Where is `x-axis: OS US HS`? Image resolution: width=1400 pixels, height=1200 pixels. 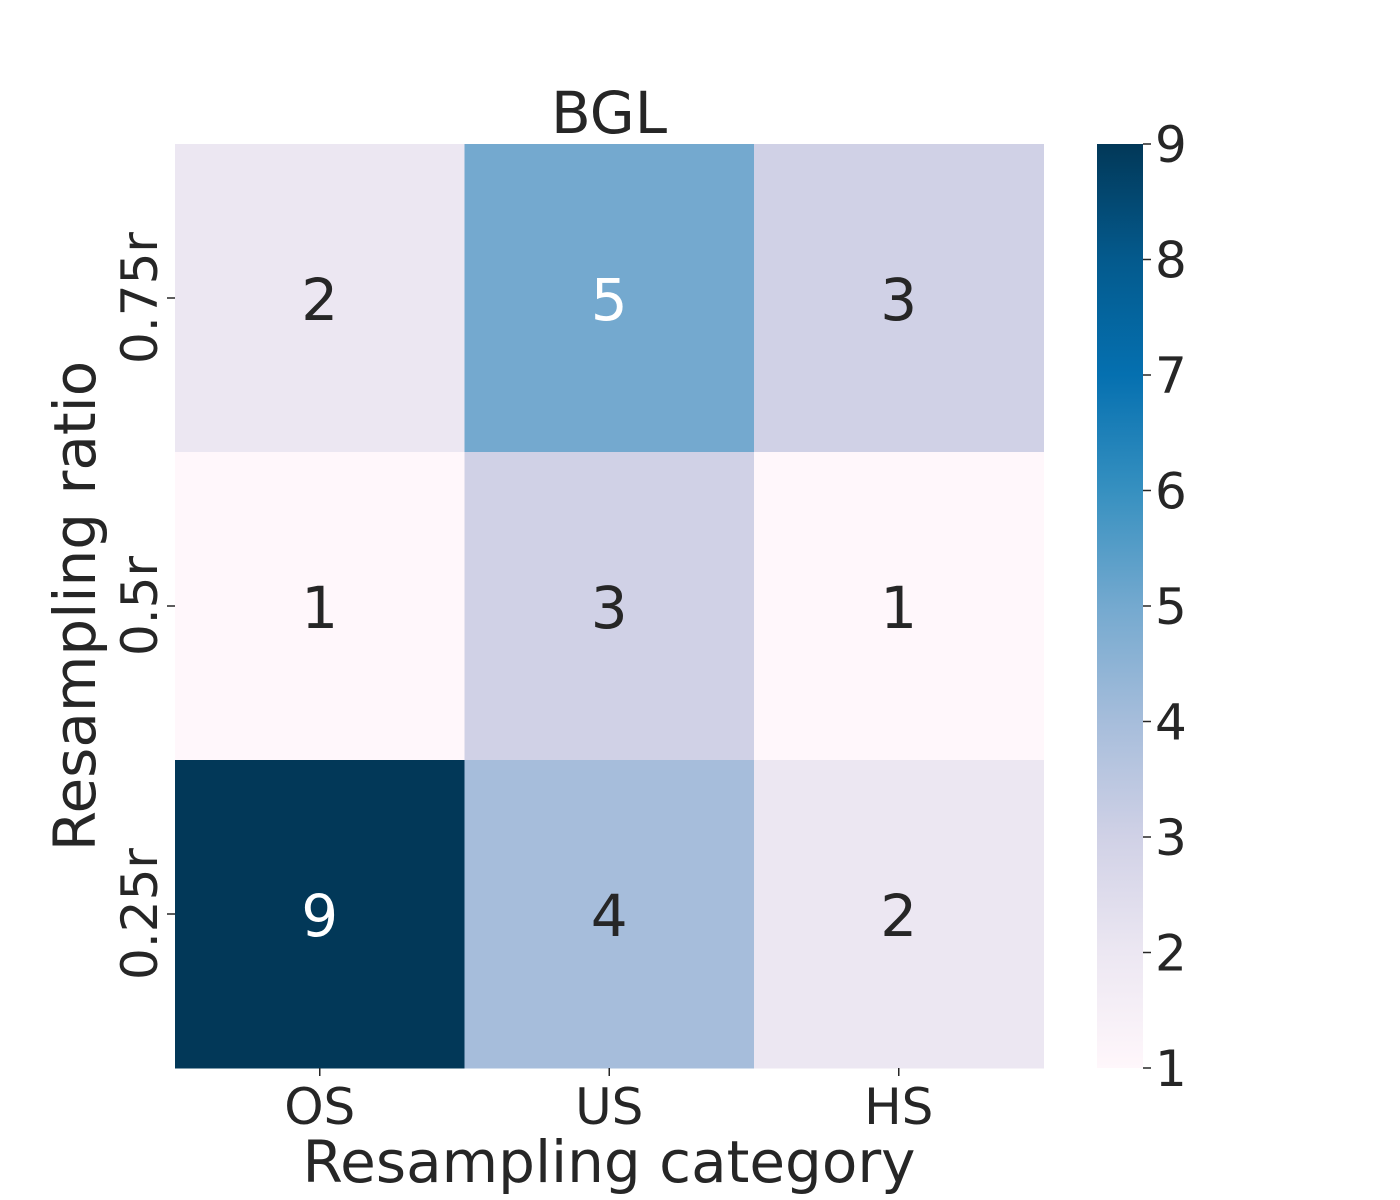
x-axis: OS US HS is located at coordinates (608, 1102).